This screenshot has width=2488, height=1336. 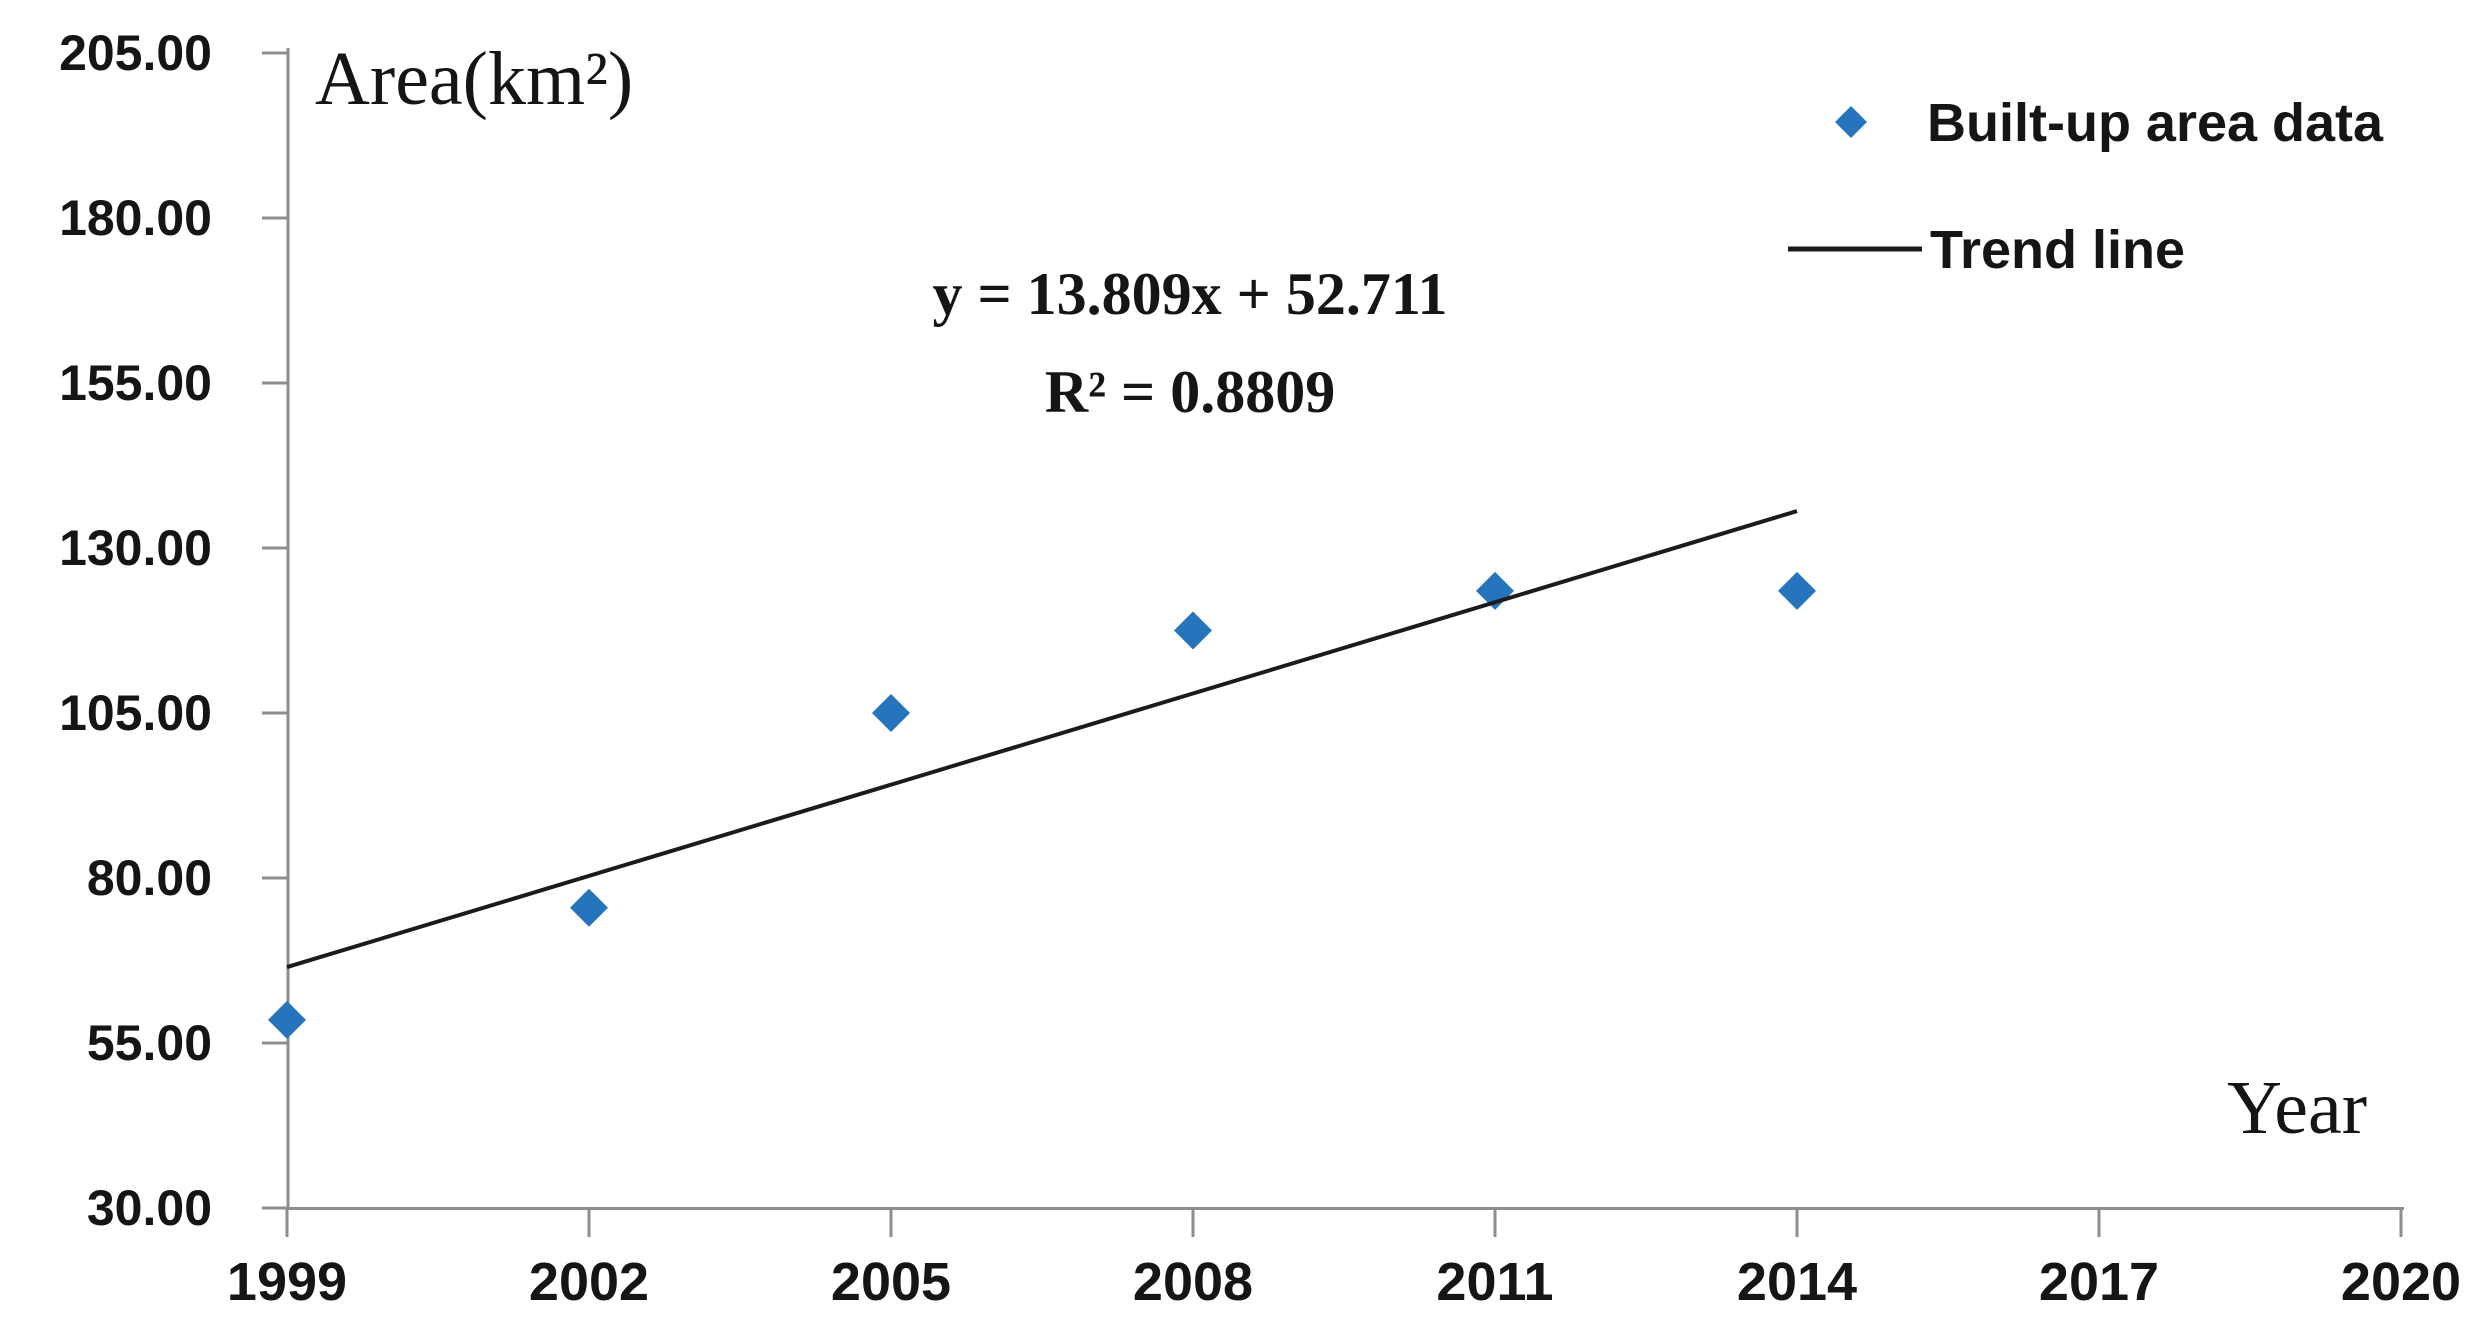 I want to click on trend-equation: y = 13.809x + 52.711, so click(x=1189, y=294).